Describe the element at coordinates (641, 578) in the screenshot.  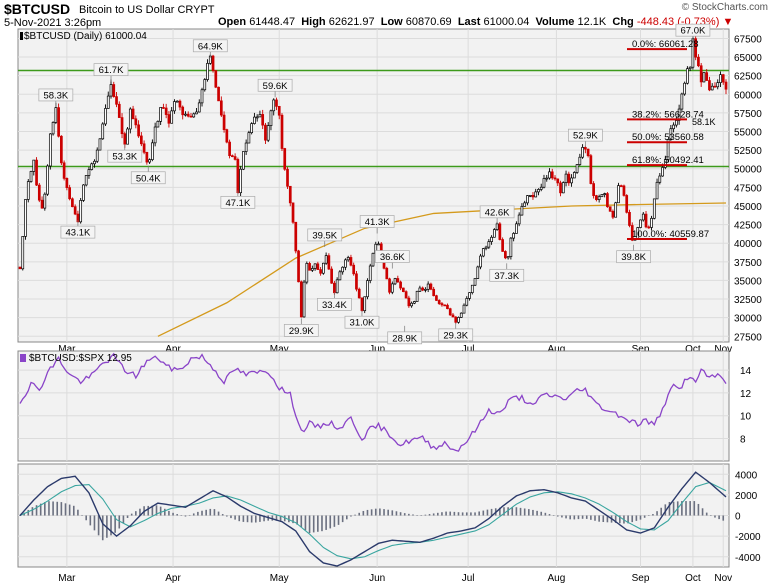
I see `bottom-month-label: Sep` at that location.